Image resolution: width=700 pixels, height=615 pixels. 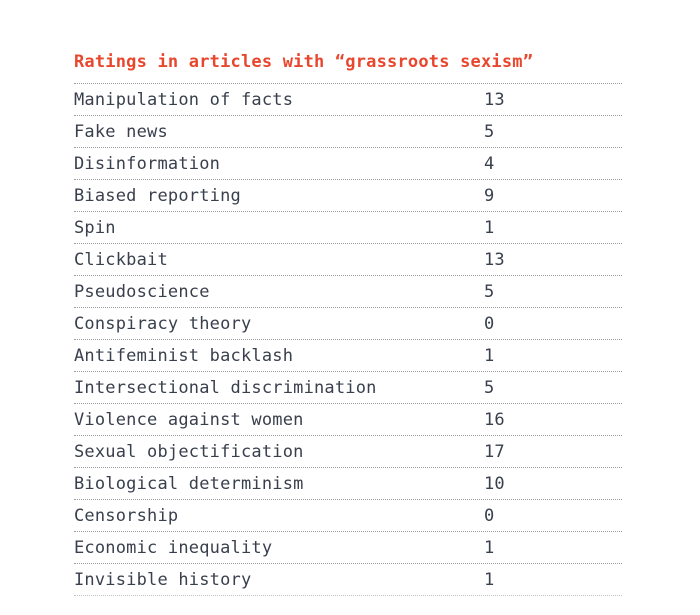 I want to click on table-row: Manipulation of facts 13, so click(x=348, y=100).